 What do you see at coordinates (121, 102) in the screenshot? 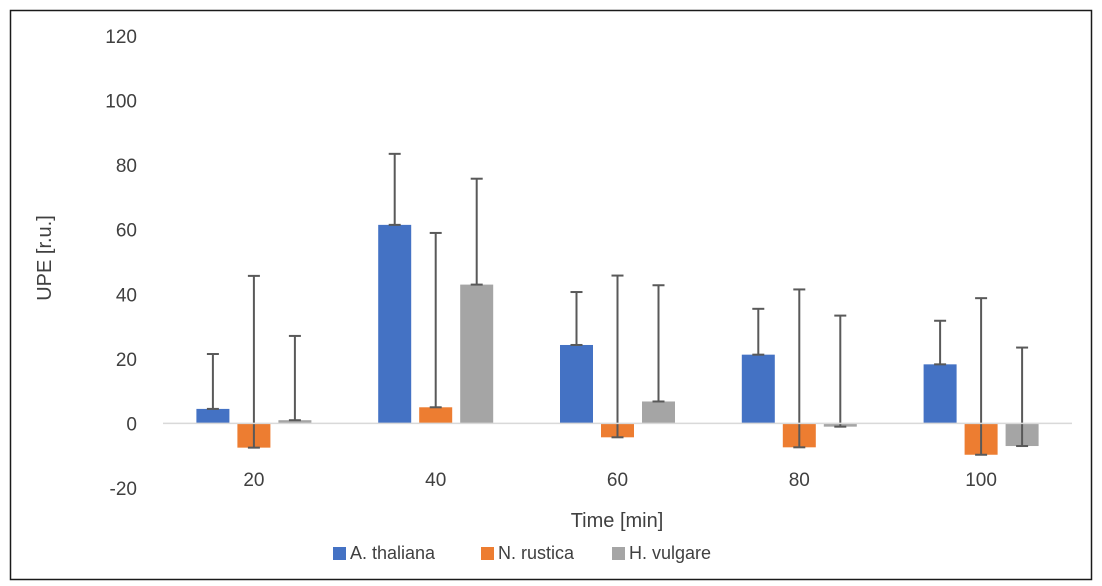
I see `y-tick-label: 100` at bounding box center [121, 102].